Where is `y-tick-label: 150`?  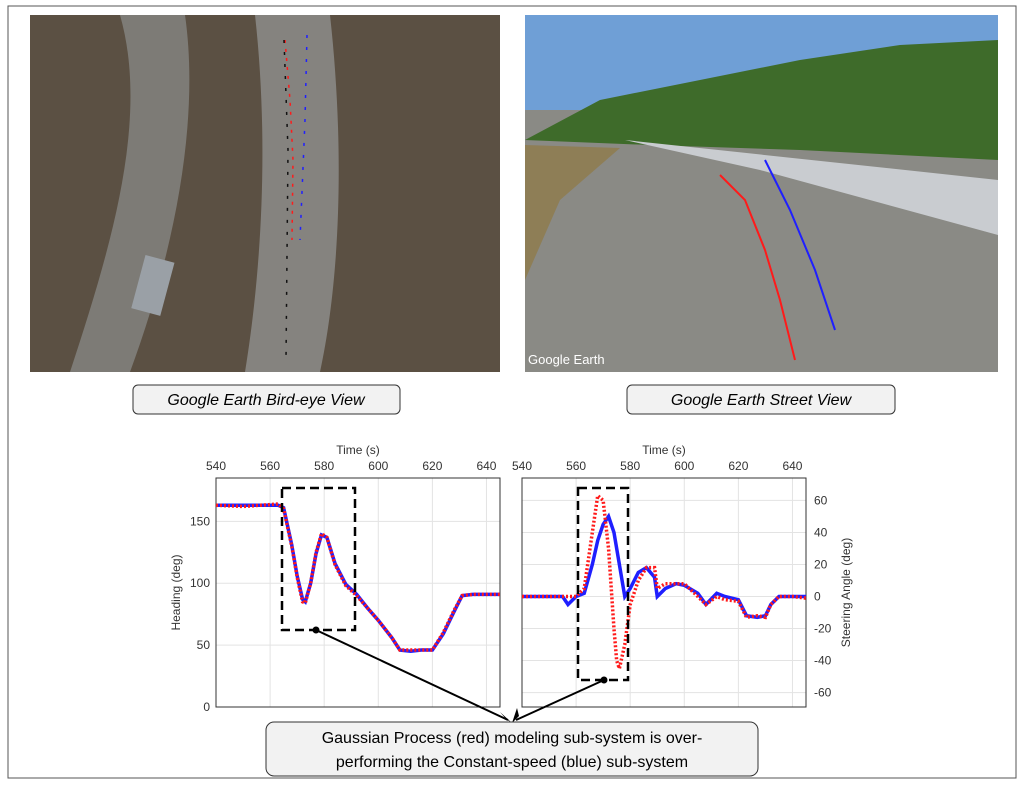 y-tick-label: 150 is located at coordinates (200, 521).